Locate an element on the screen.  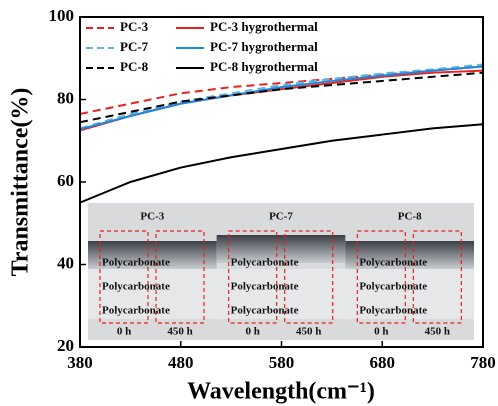
x-tick-label: 480 is located at coordinates (181, 362).